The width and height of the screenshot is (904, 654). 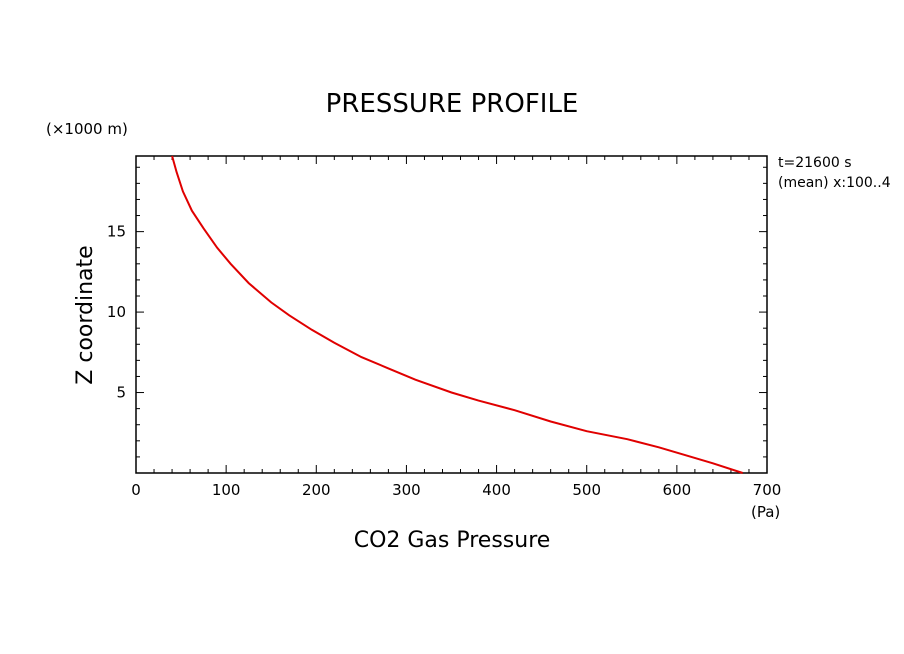 I want to click on y-tick-label: 5, so click(x=121, y=393).